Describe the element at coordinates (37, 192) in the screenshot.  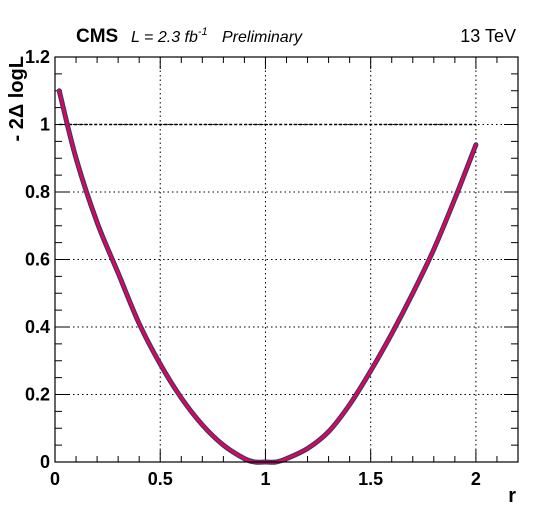
I see `y-tick-label: 0.8` at that location.